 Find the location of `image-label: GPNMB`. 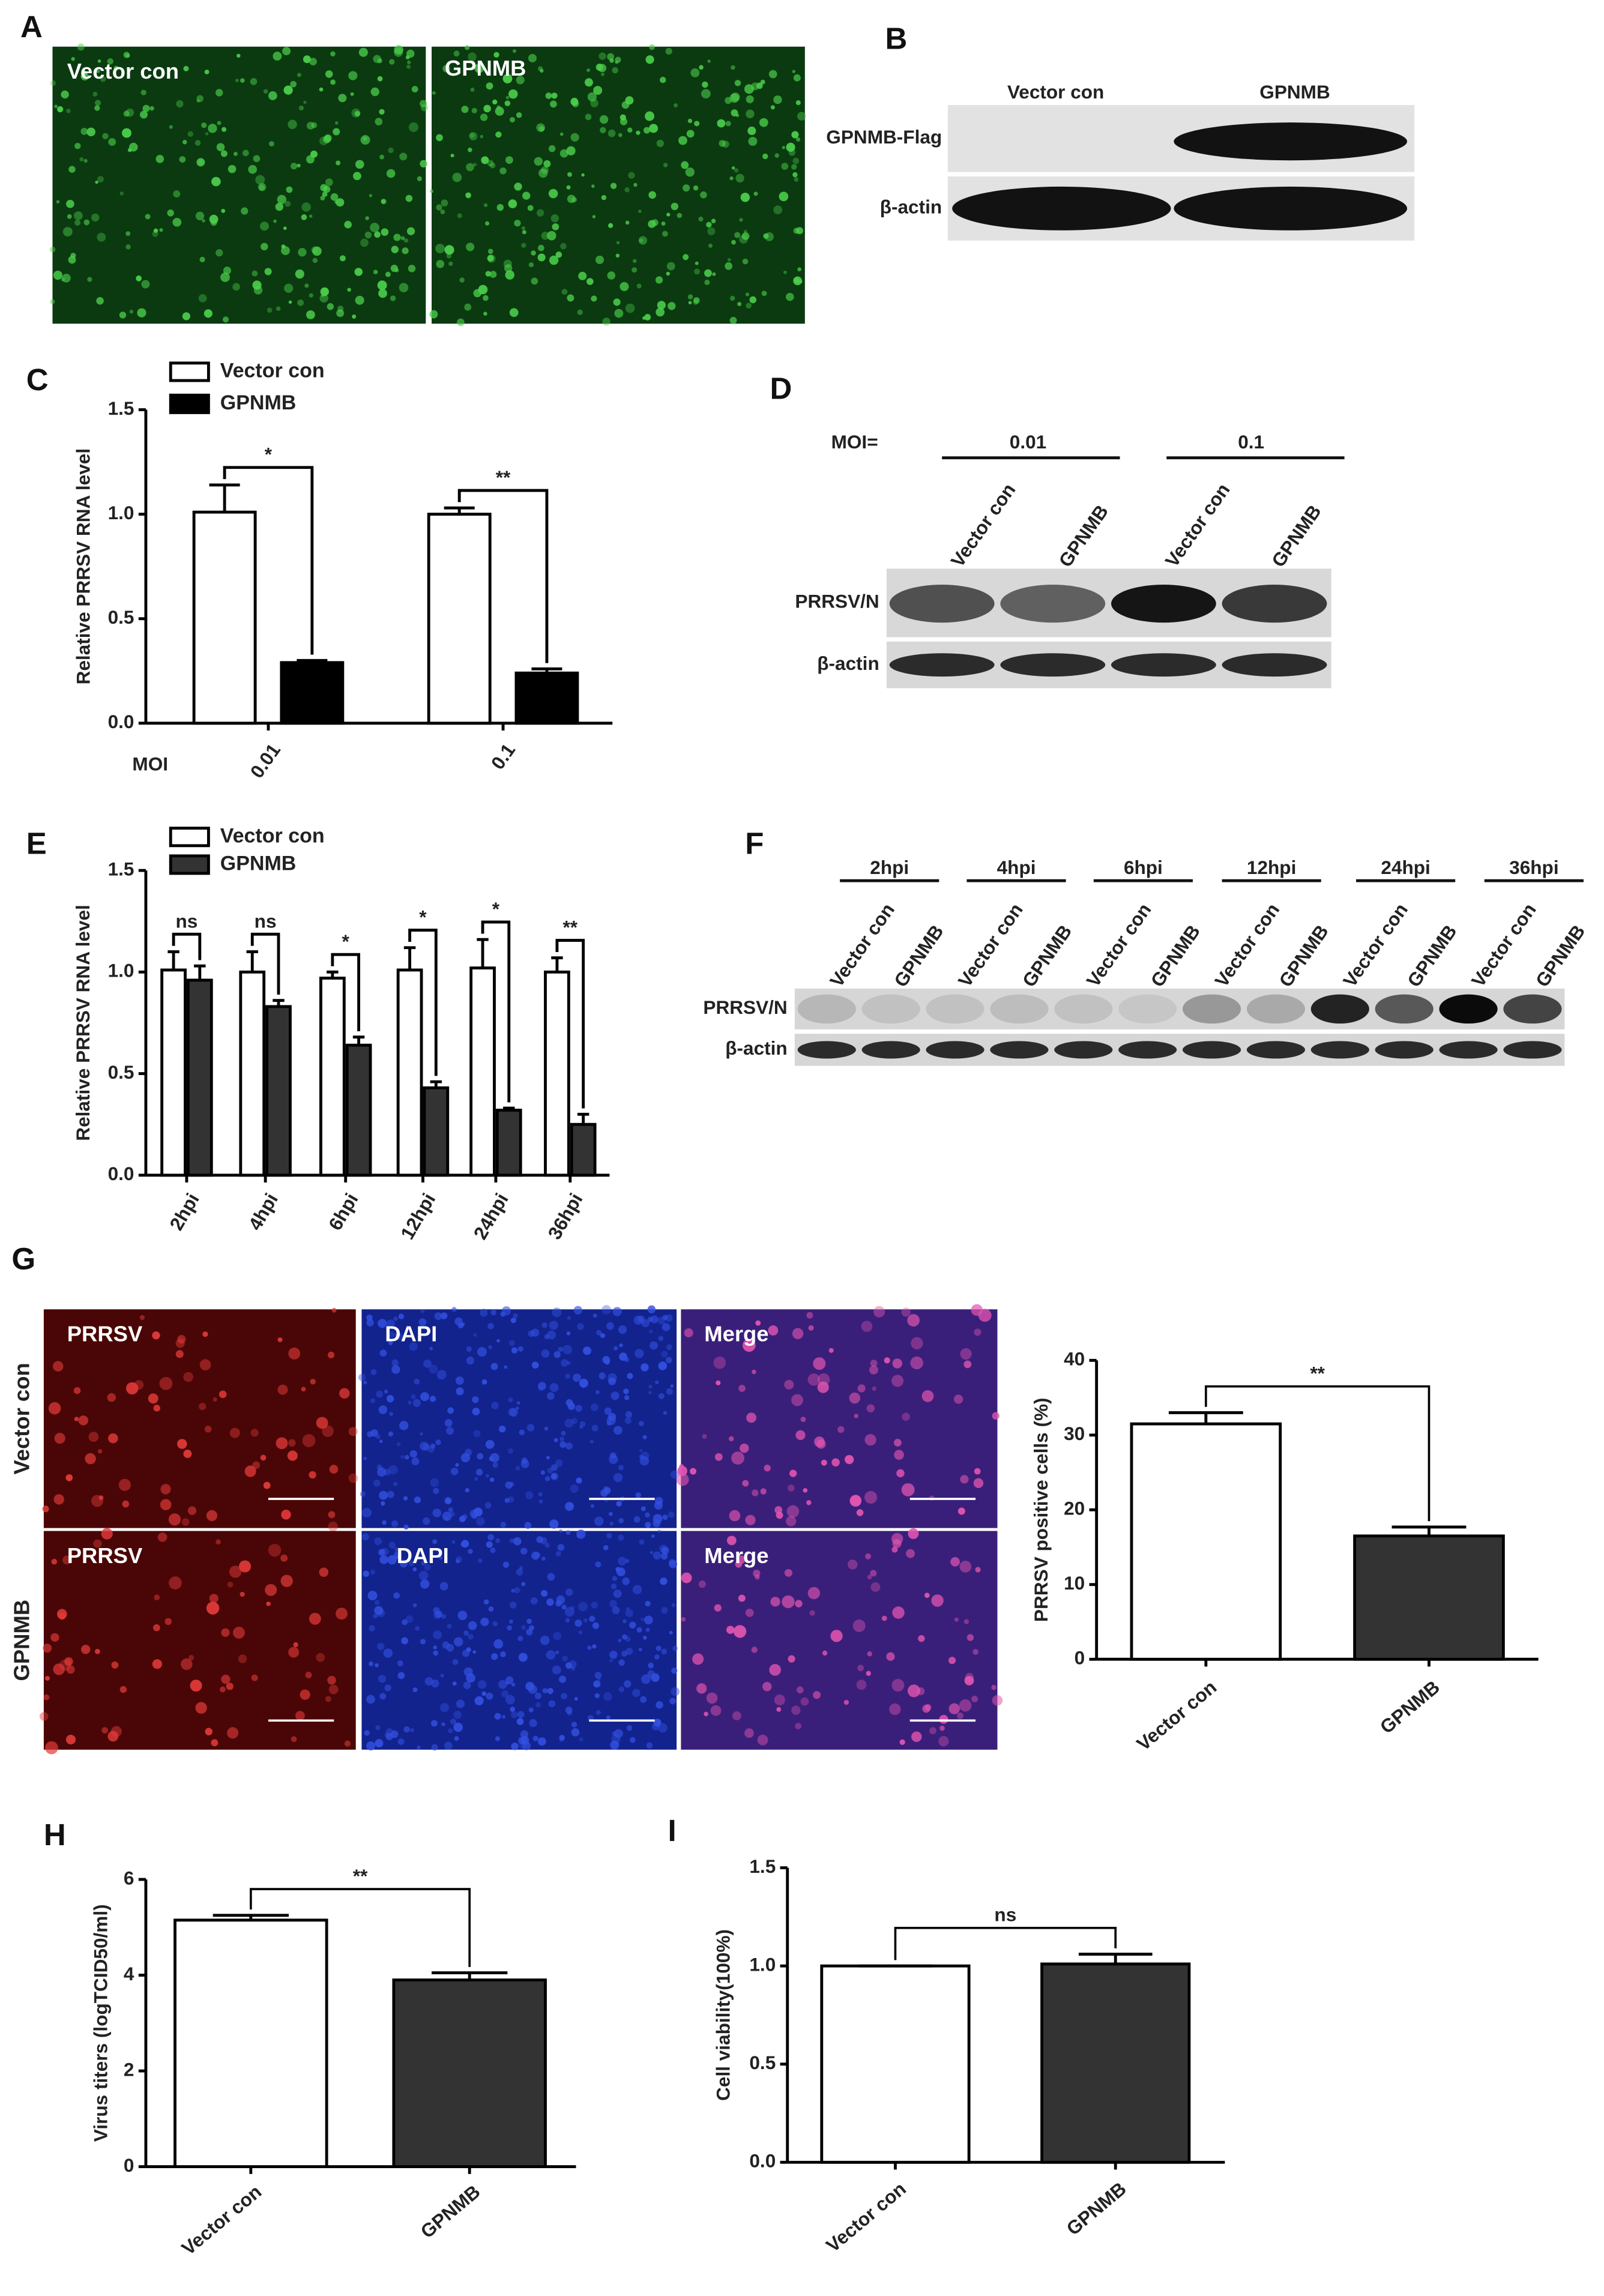

image-label: GPNMB is located at coordinates (485, 68).